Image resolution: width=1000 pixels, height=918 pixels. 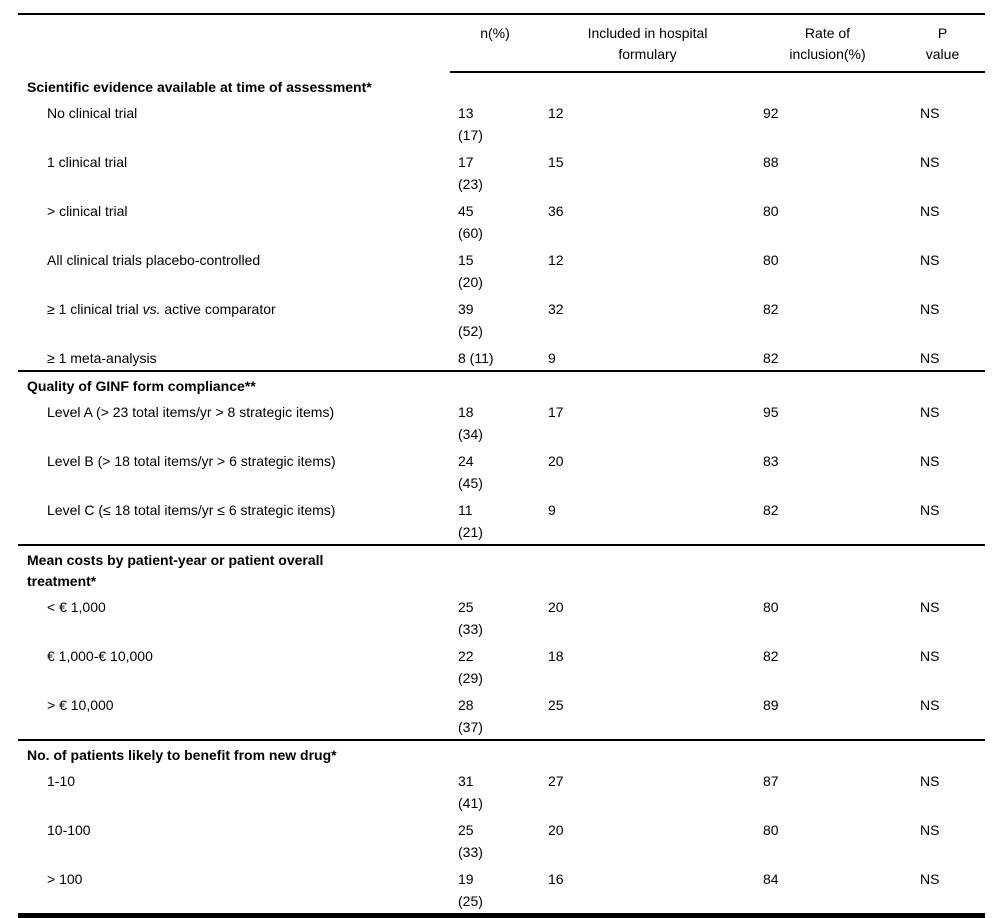 I want to click on n-pct-cell: 15 (20), so click(x=495, y=269).